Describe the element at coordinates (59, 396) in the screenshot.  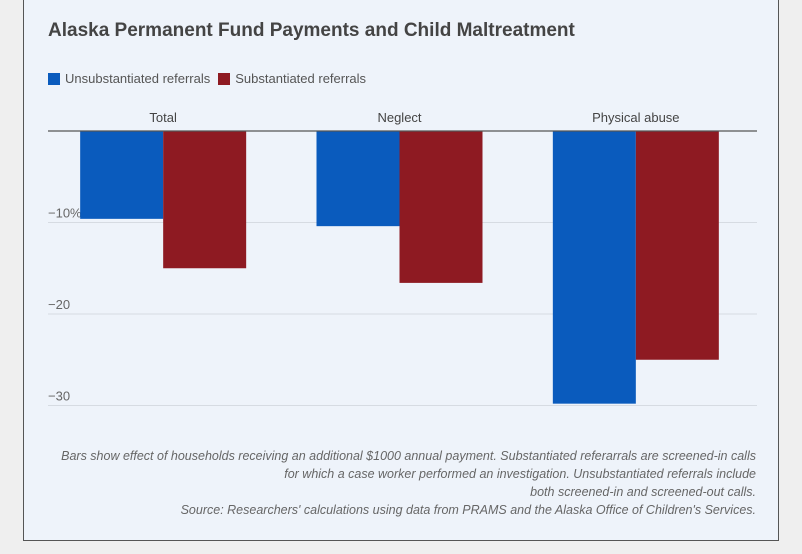
I see `y-tick-label: −30` at that location.